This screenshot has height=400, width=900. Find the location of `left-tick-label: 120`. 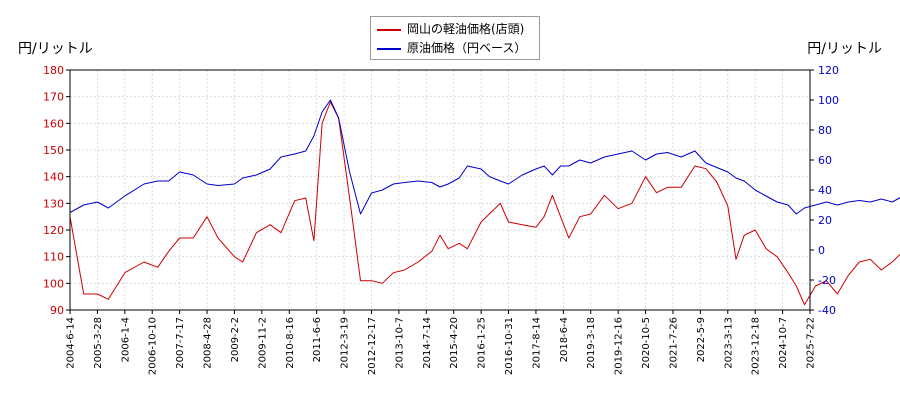

left-tick-label: 120 is located at coordinates (53, 230).